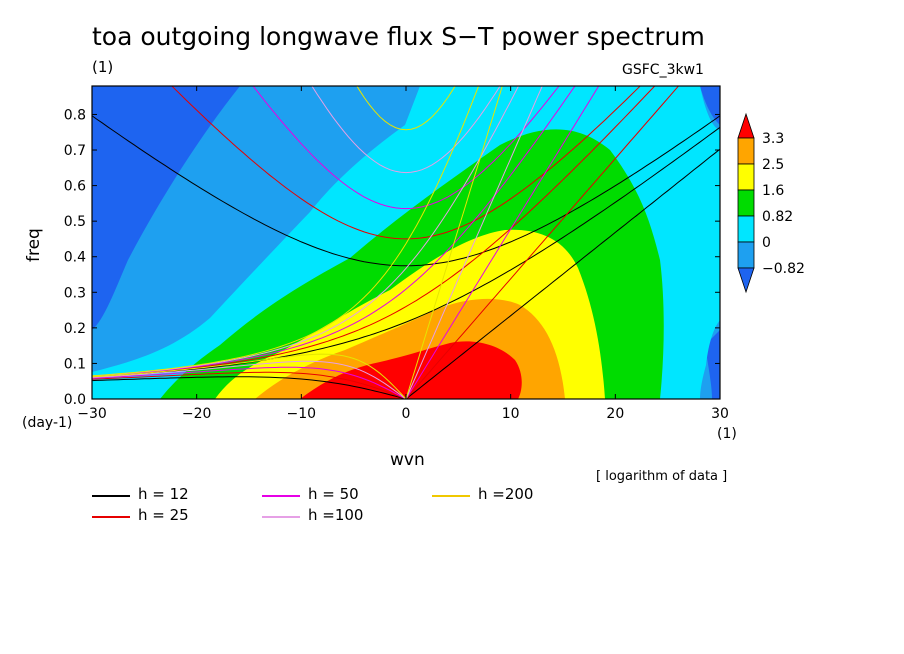 The height and width of the screenshot is (654, 904). What do you see at coordinates (615, 414) in the screenshot?
I see `x-tick-label: 20` at bounding box center [615, 414].